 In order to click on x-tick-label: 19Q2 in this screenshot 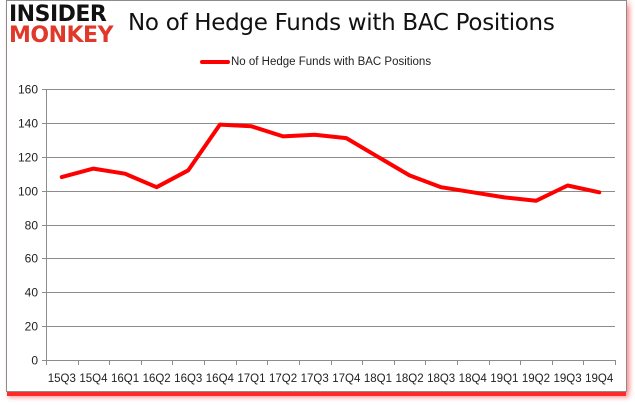, I will do `click(536, 379)`.